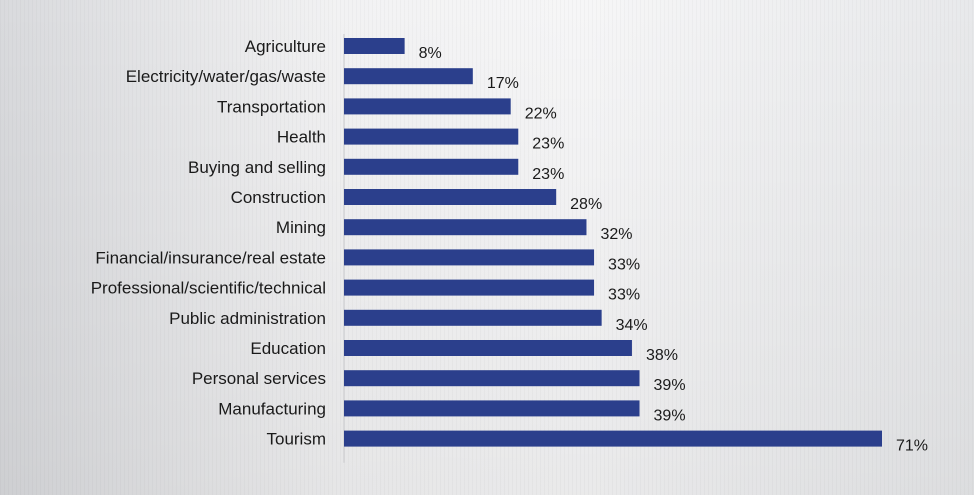 The height and width of the screenshot is (495, 974). What do you see at coordinates (259, 378) in the screenshot?
I see `category-label: Personal services` at bounding box center [259, 378].